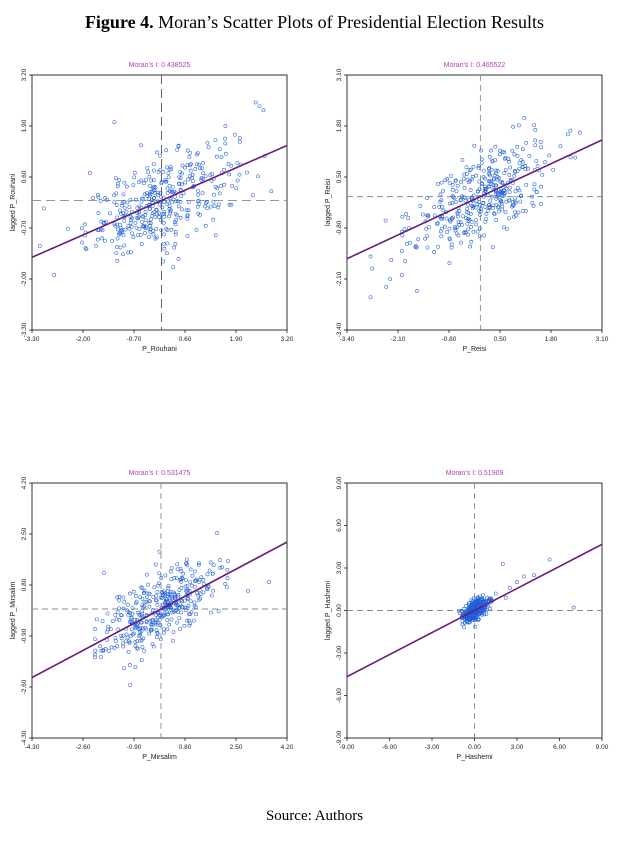  What do you see at coordinates (134, 339) in the screenshot?
I see `x-tick-label: -0.70` at bounding box center [134, 339].